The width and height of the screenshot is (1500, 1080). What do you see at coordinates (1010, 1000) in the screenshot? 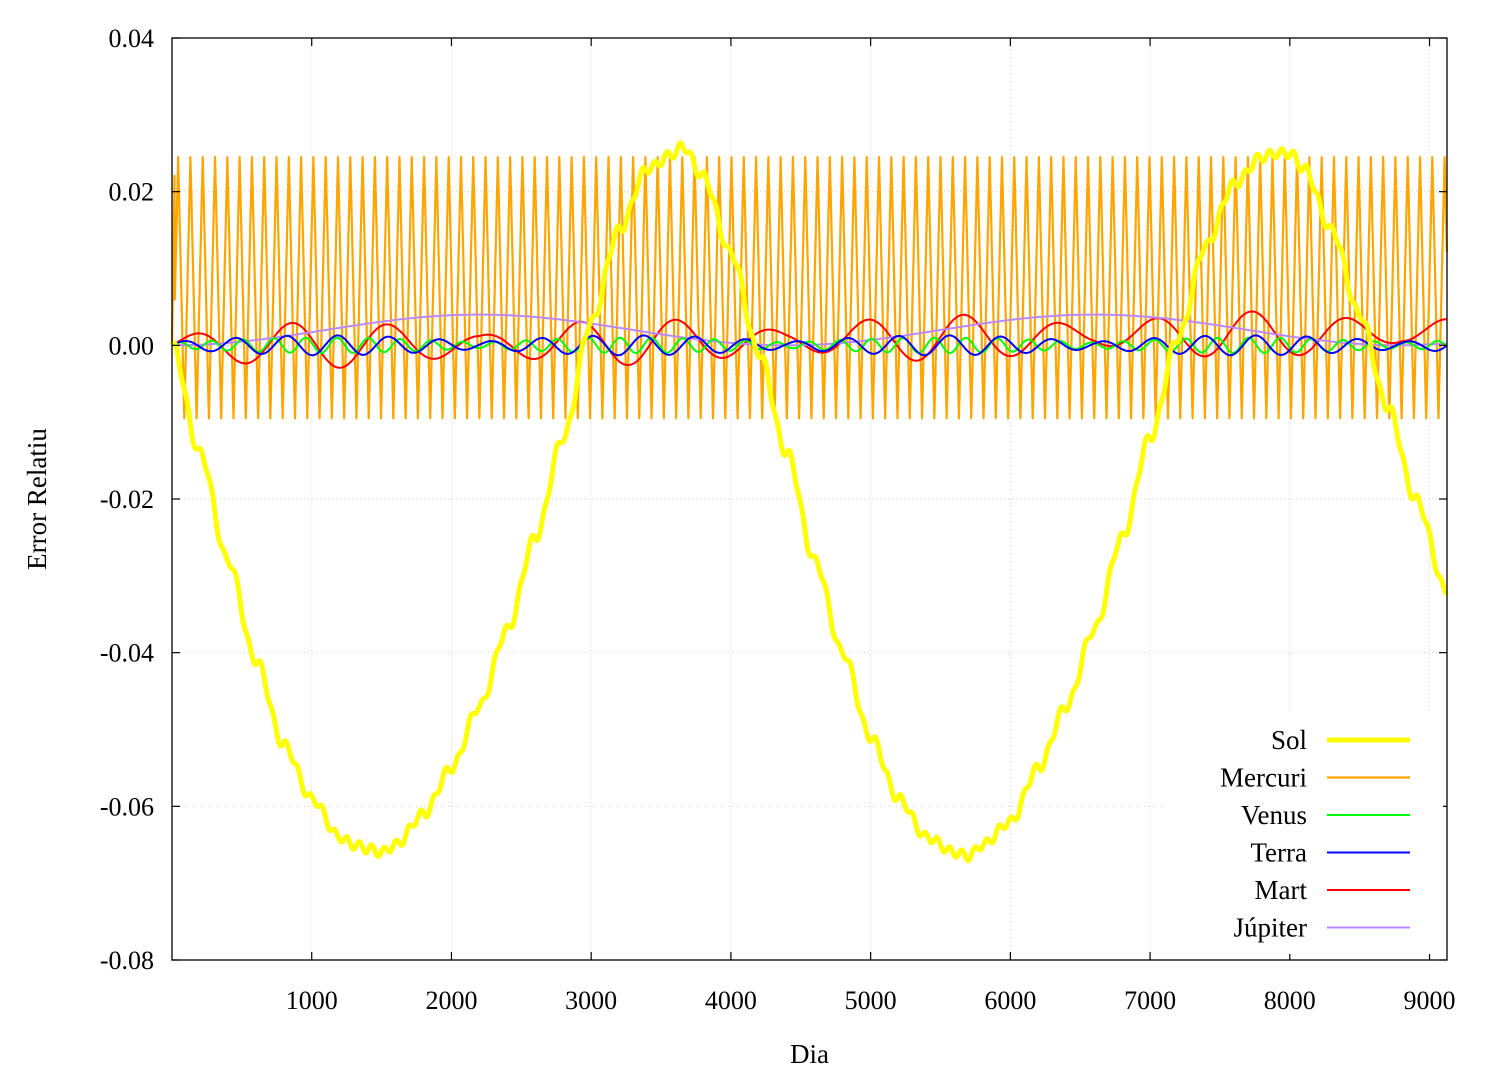
I see `x-tick-label: 6000` at bounding box center [1010, 1000].